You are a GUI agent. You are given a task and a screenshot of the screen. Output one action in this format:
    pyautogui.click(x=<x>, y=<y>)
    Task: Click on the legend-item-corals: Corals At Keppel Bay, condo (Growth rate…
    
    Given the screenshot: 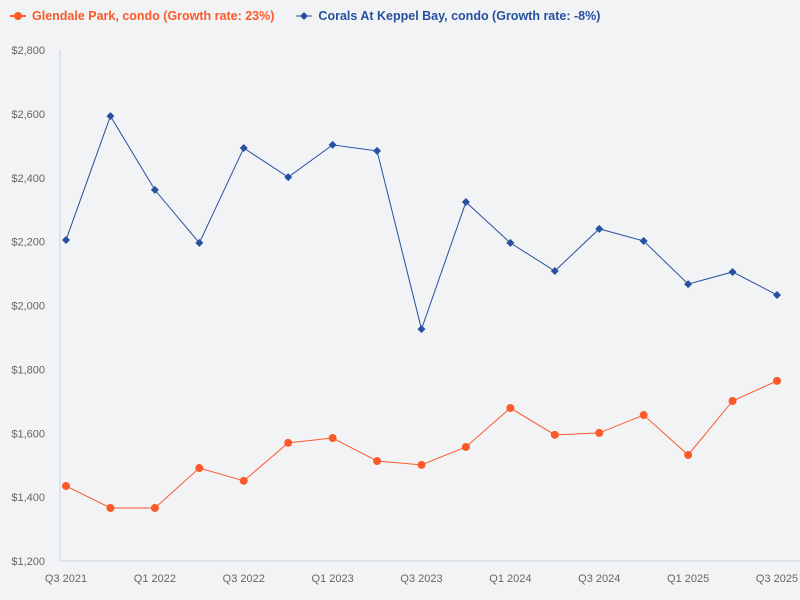 What is the action you would take?
    pyautogui.click(x=448, y=16)
    